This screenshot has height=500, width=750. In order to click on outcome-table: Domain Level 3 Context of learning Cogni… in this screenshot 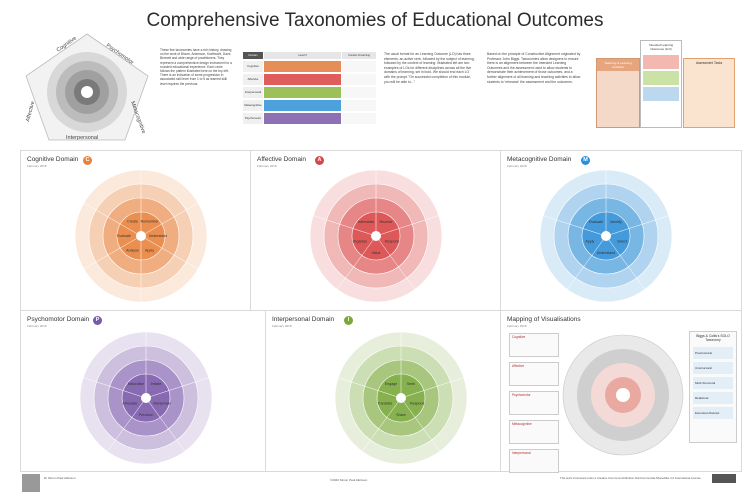, I will do `click(309, 89)`.